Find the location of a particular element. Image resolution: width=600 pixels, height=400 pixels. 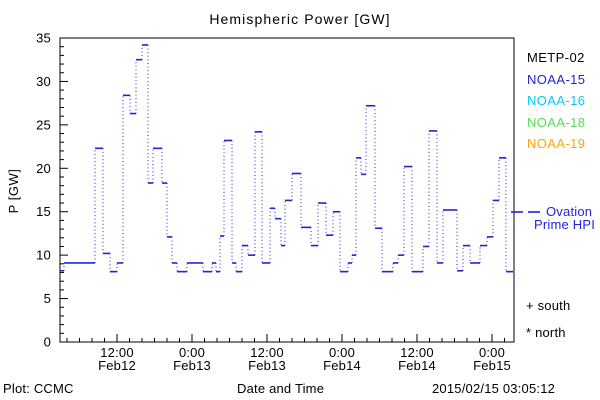

legend-item-noaa-19: NOAA-19 is located at coordinates (556, 143).